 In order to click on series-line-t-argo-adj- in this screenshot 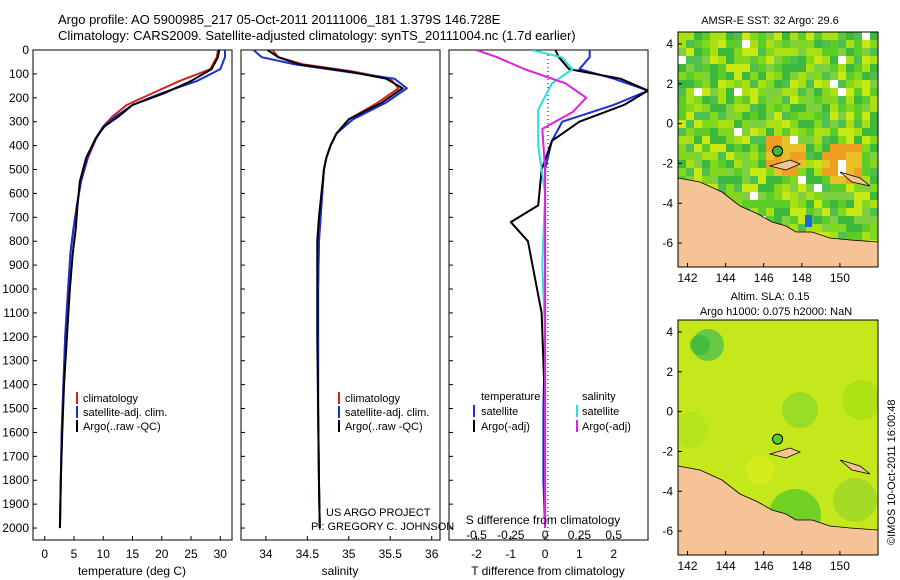, I will do `click(578, 289)`.